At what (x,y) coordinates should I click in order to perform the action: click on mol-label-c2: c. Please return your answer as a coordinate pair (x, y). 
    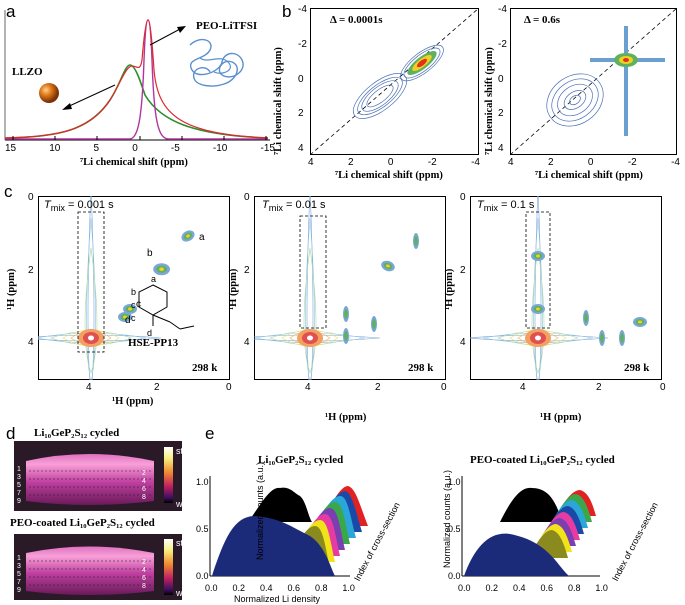
    Looking at the image, I should click on (133, 318).